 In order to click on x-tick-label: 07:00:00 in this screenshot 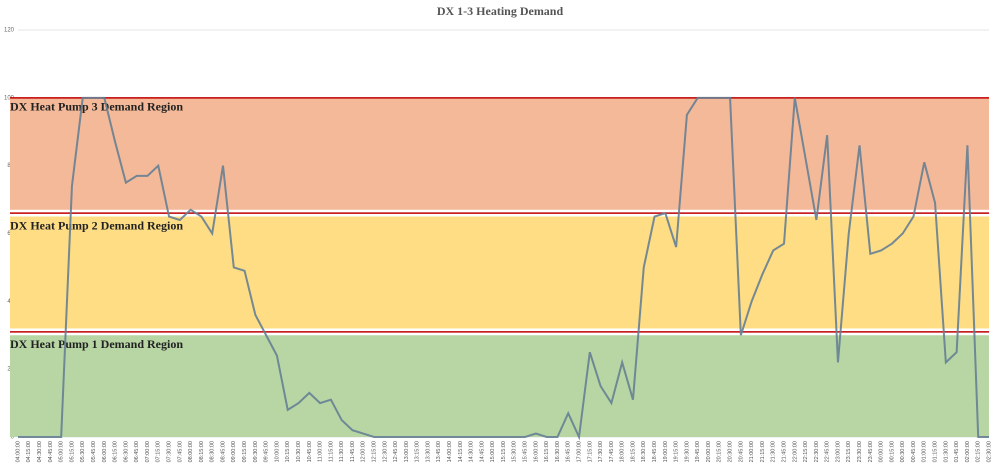, I will do `click(148, 451)`.